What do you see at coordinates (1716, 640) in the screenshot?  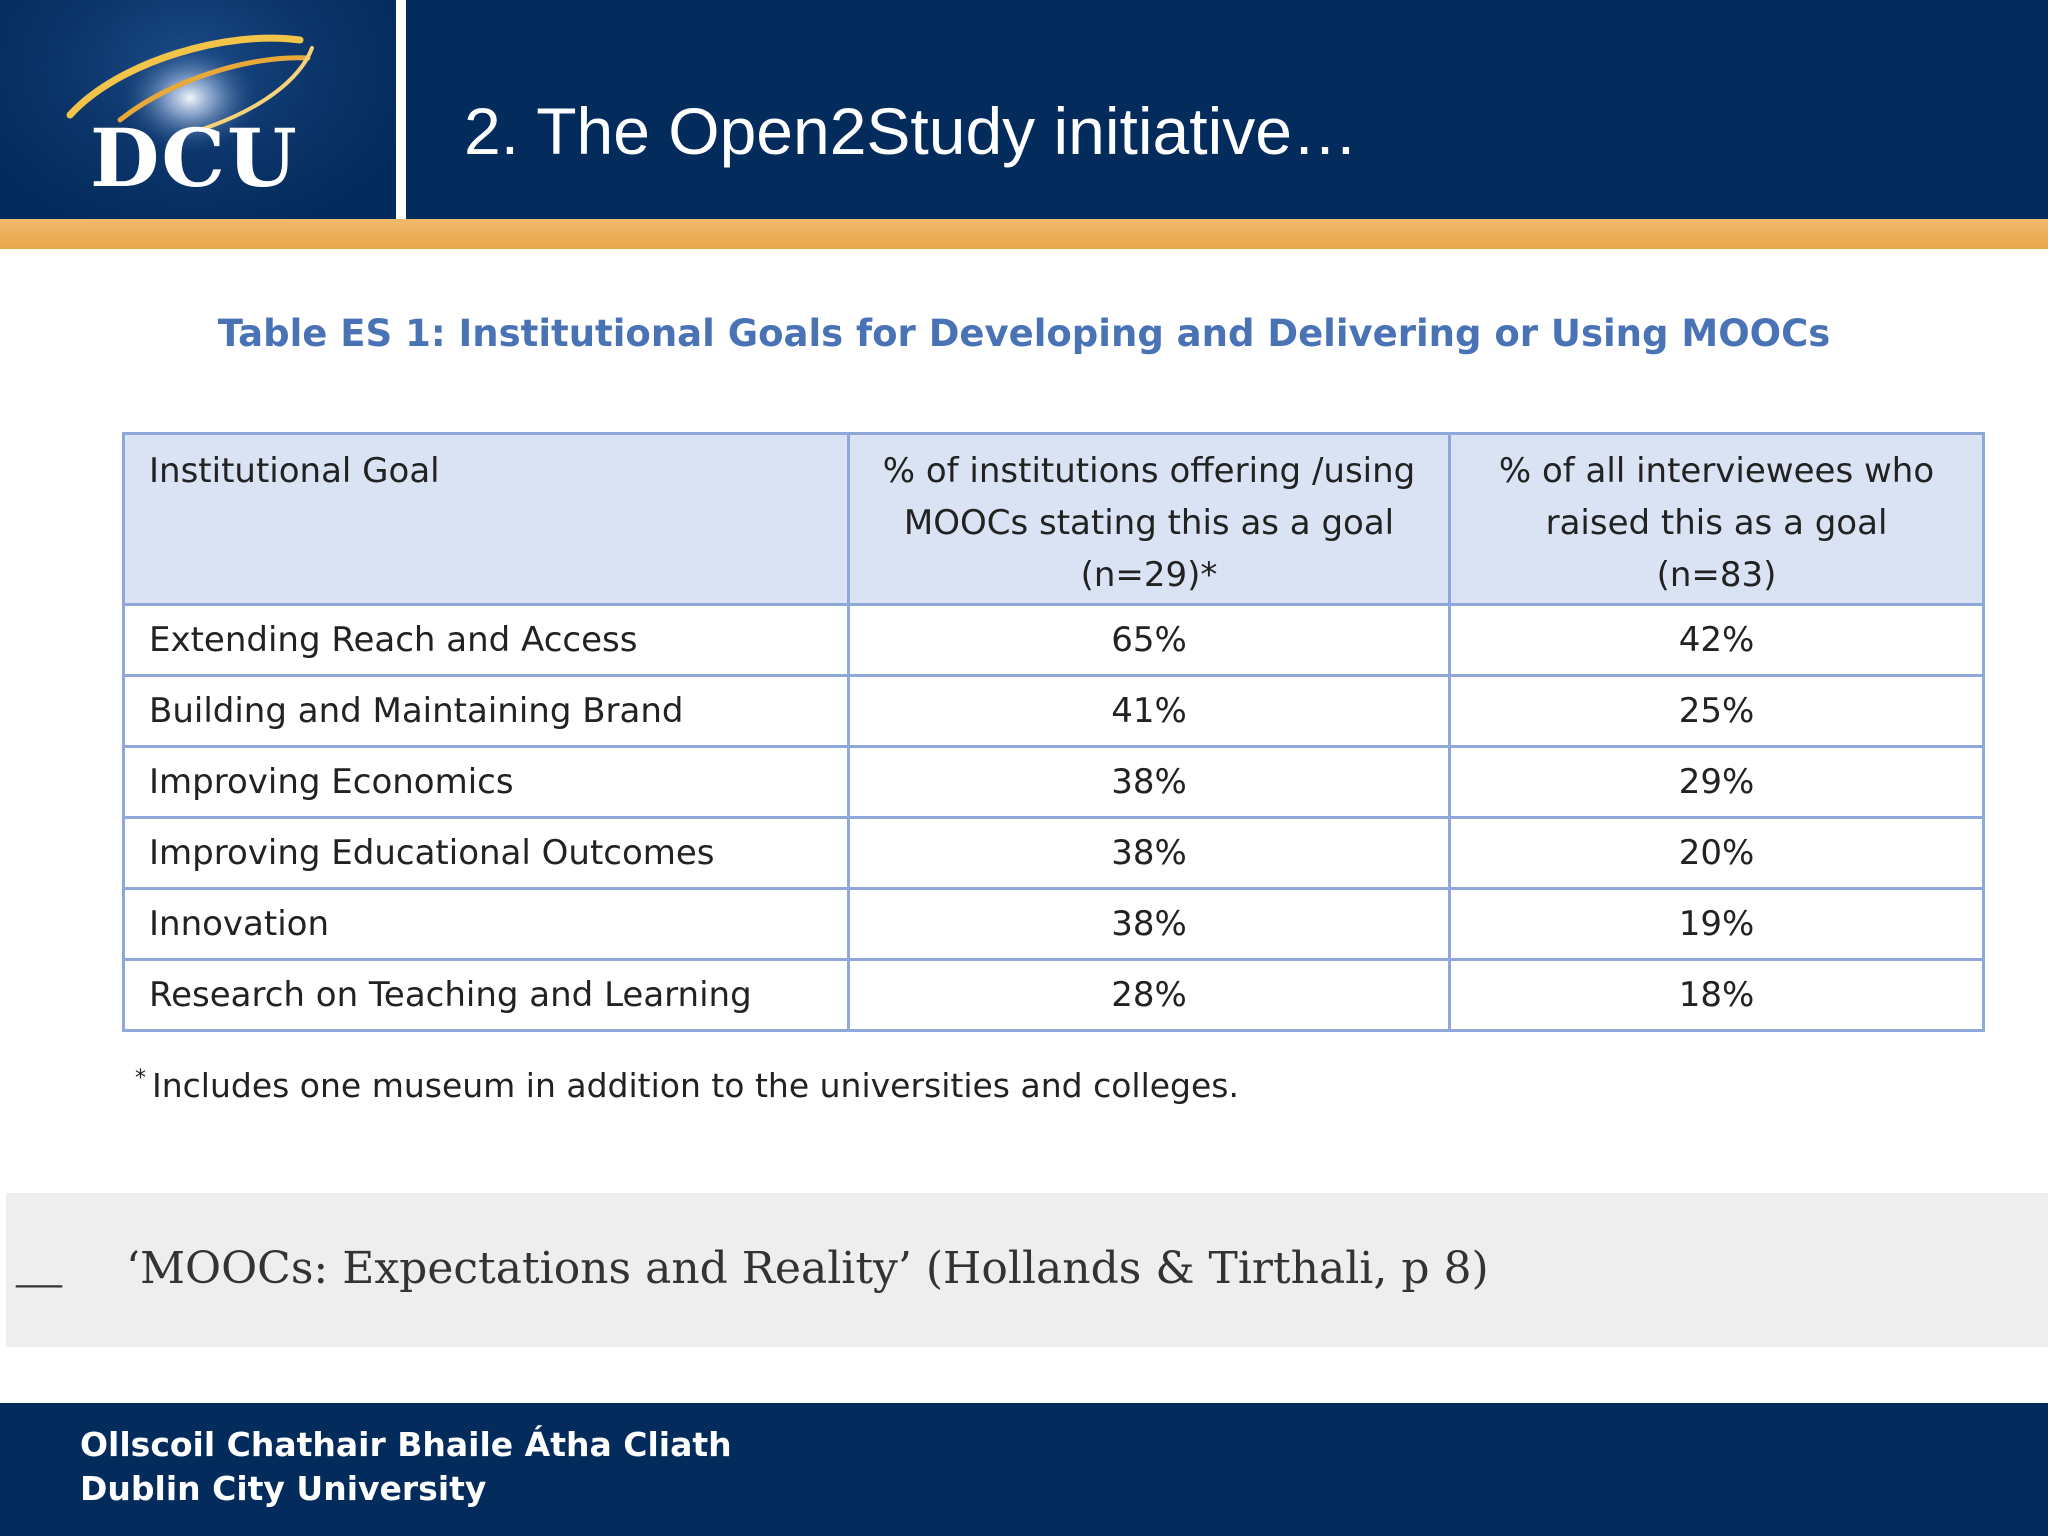 I see `cell-interviewees: 42%` at bounding box center [1716, 640].